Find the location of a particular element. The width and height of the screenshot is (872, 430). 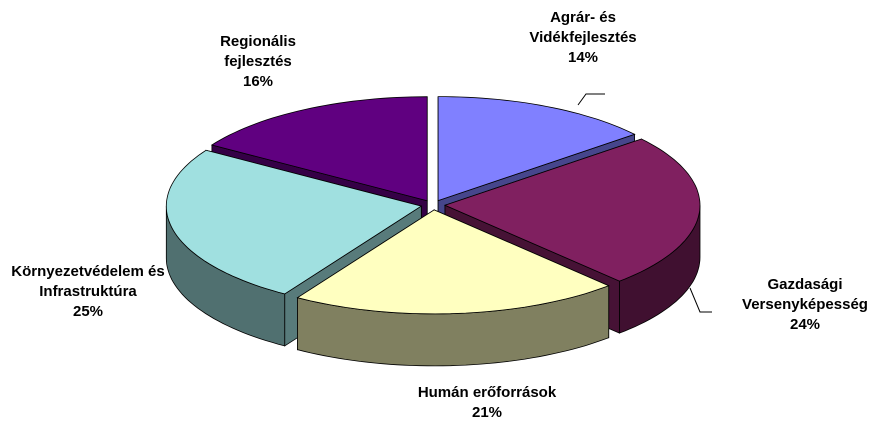

category-label: Regionális fejlesztés is located at coordinates (258, 51).